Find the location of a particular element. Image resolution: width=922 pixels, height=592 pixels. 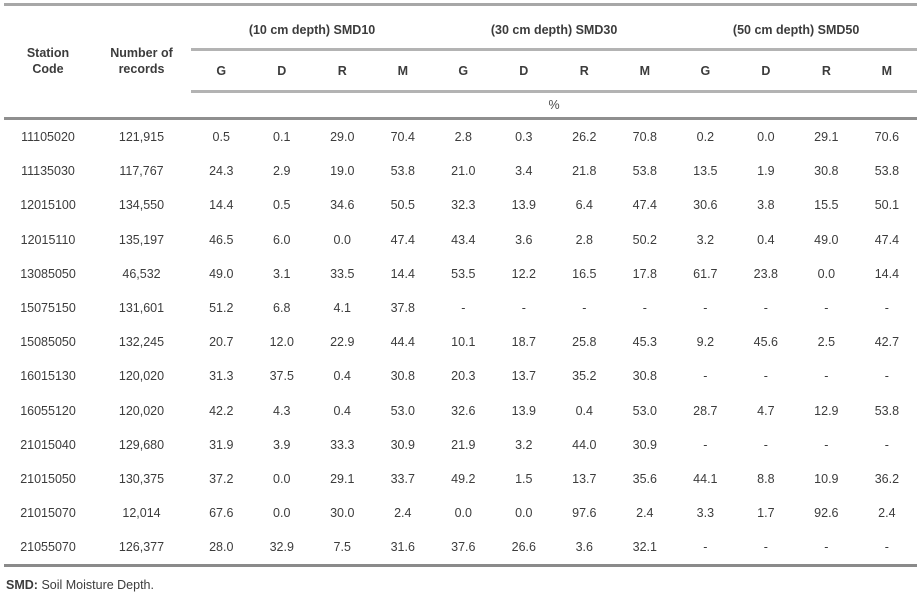

station-code-header: Station Code is located at coordinates (48, 62).